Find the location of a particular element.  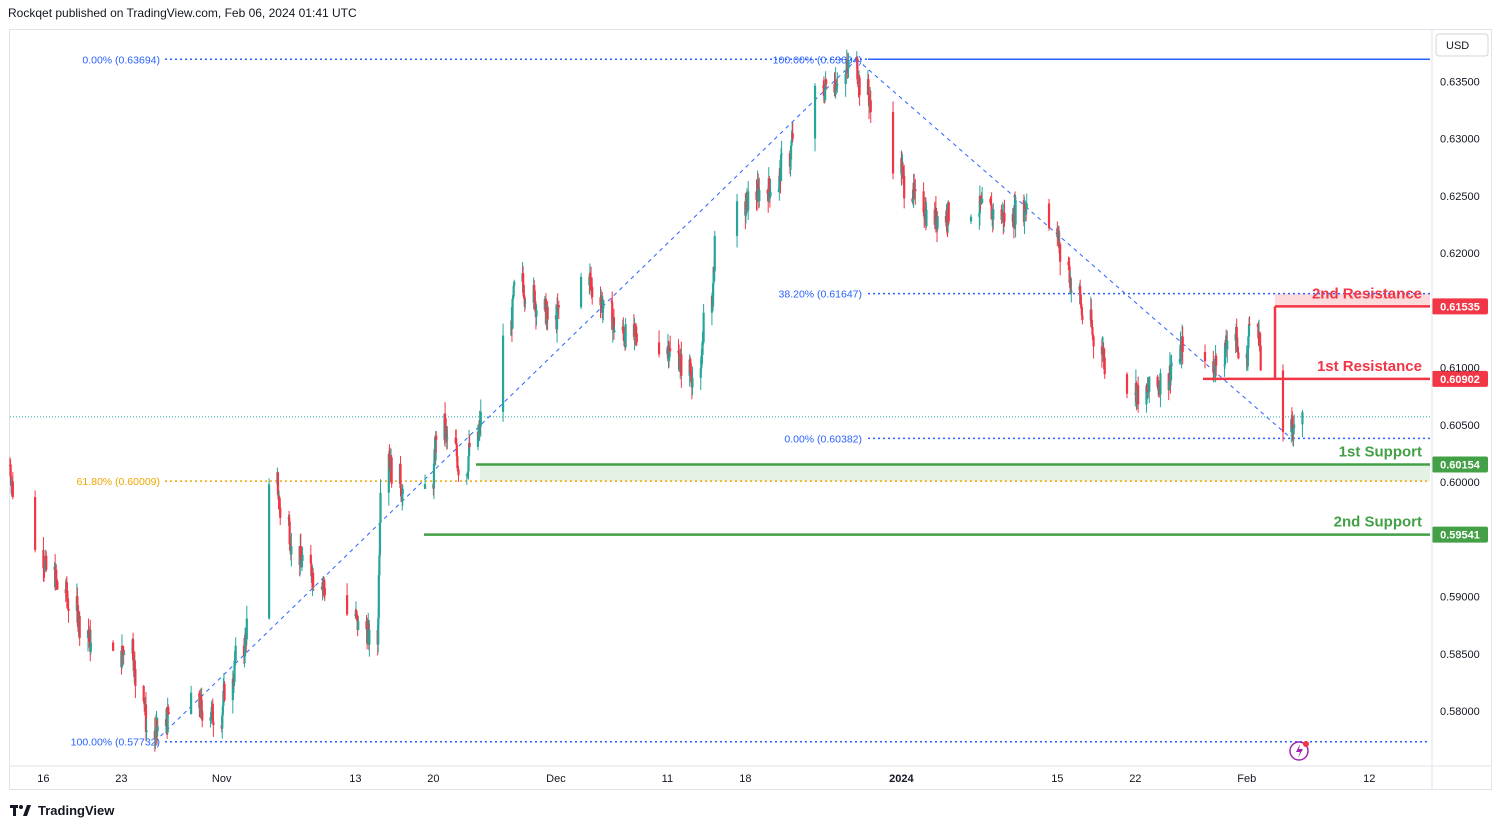

price-tag-label: 0.59541 is located at coordinates (1460, 536).